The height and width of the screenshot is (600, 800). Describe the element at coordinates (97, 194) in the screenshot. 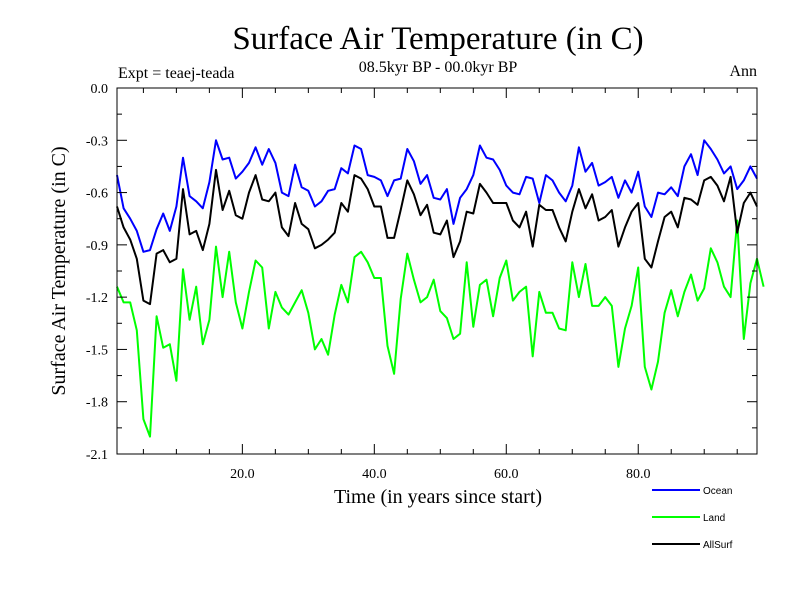

I see `y-tick-label: -0.6` at that location.